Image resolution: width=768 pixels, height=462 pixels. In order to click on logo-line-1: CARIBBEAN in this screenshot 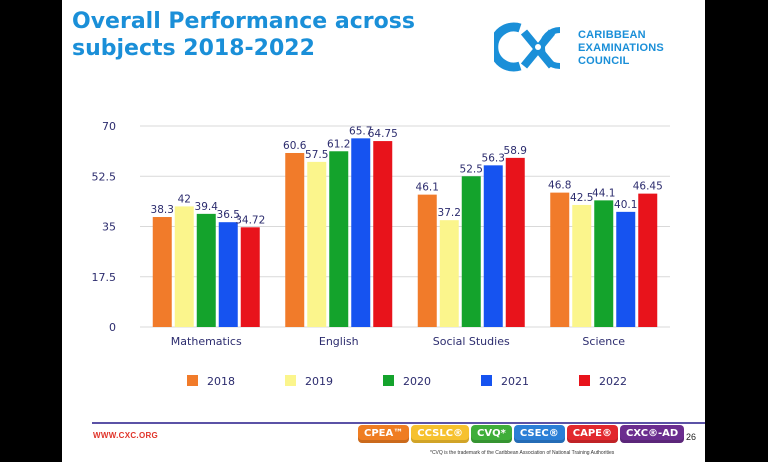, I will do `click(612, 35)`.